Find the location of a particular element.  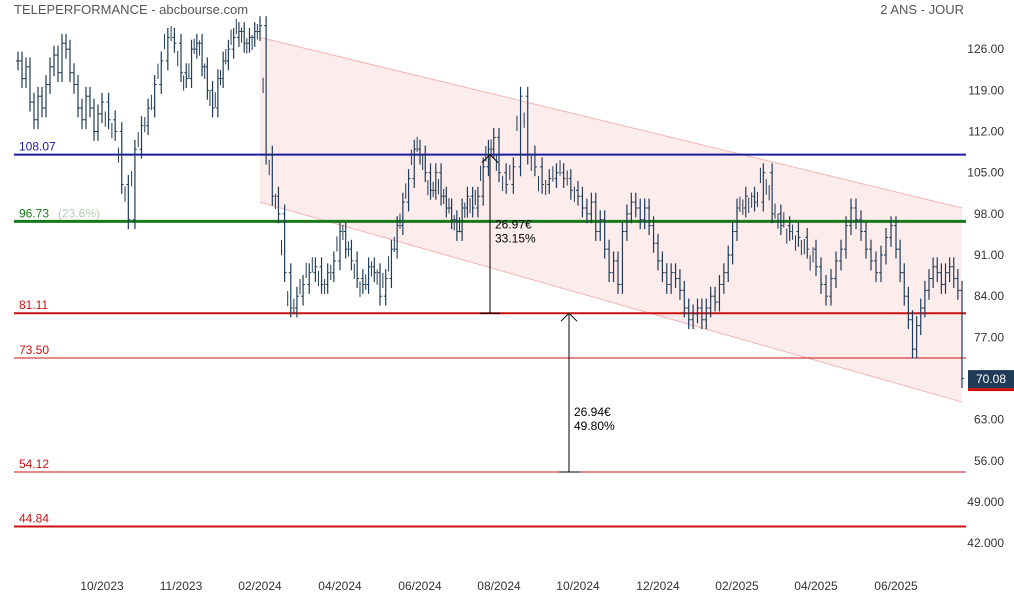

x-tick-label-0: 10/2023 is located at coordinates (102, 586).